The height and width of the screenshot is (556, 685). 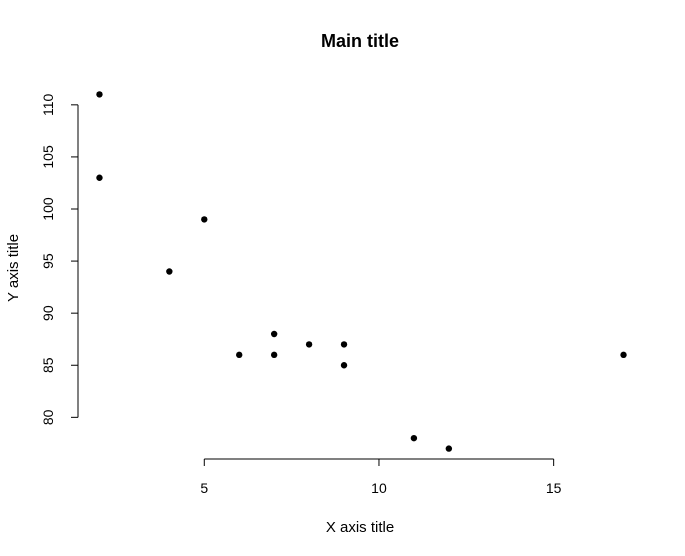 What do you see at coordinates (360, 41) in the screenshot?
I see `chart-title: Main title` at bounding box center [360, 41].